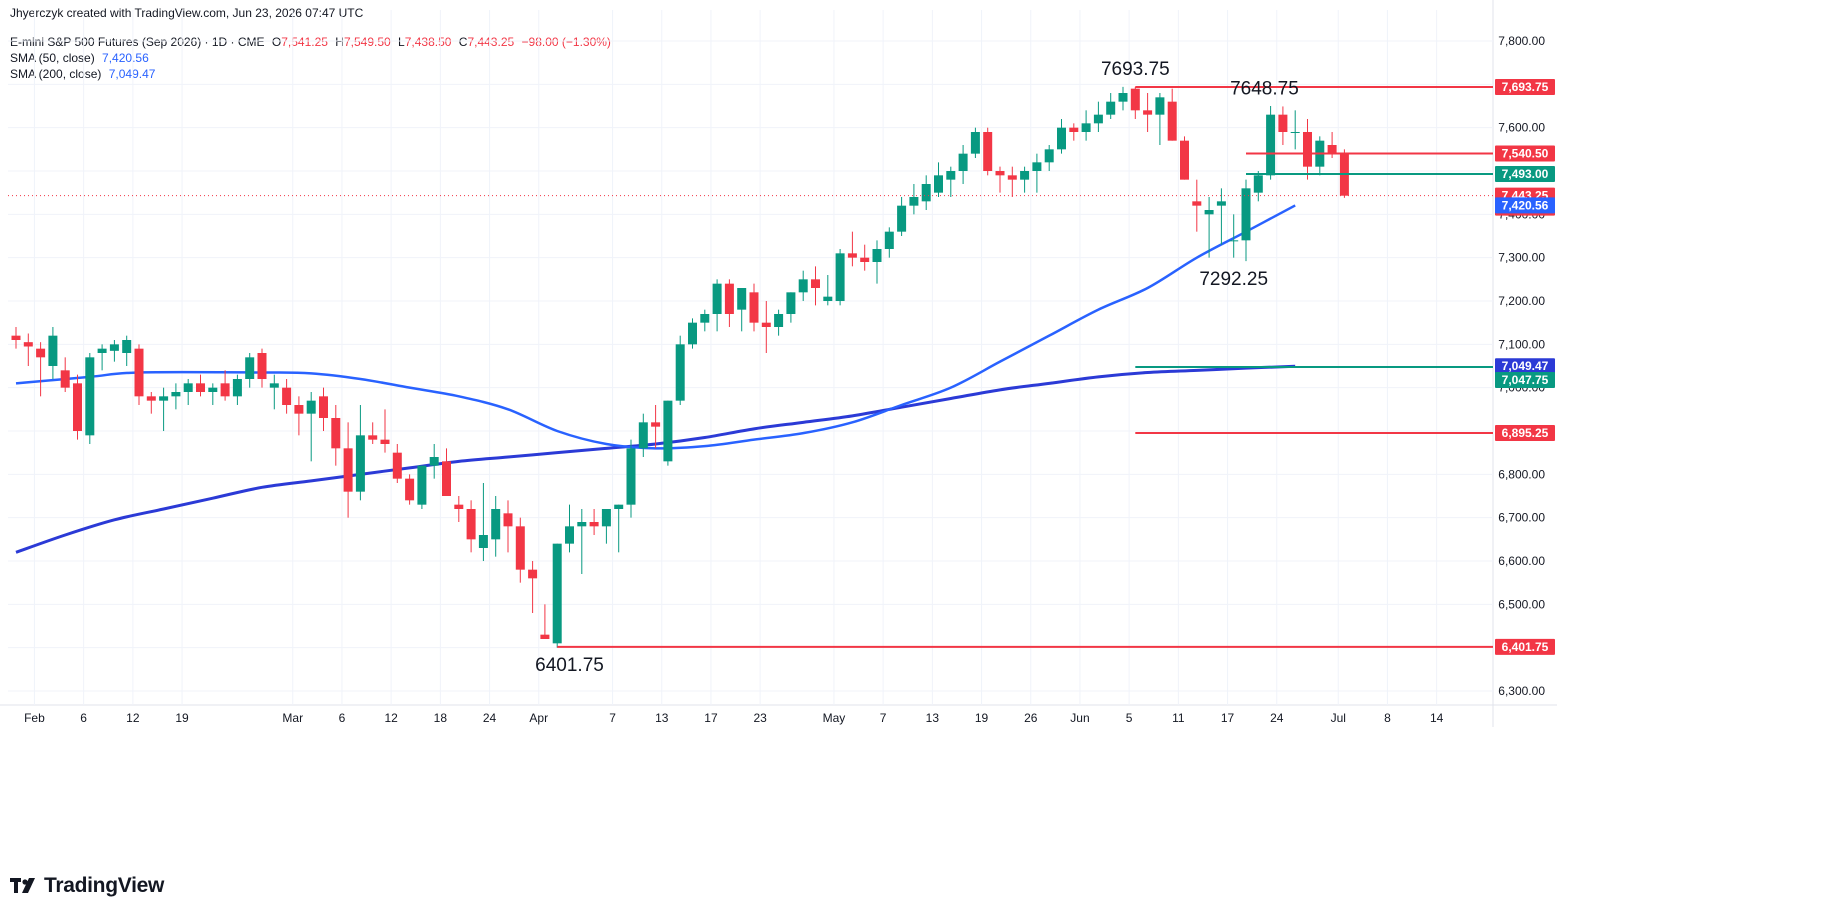 Image resolution: width=1835 pixels, height=917 pixels. What do you see at coordinates (1387, 718) in the screenshot?
I see `x-tick-label: 8` at bounding box center [1387, 718].